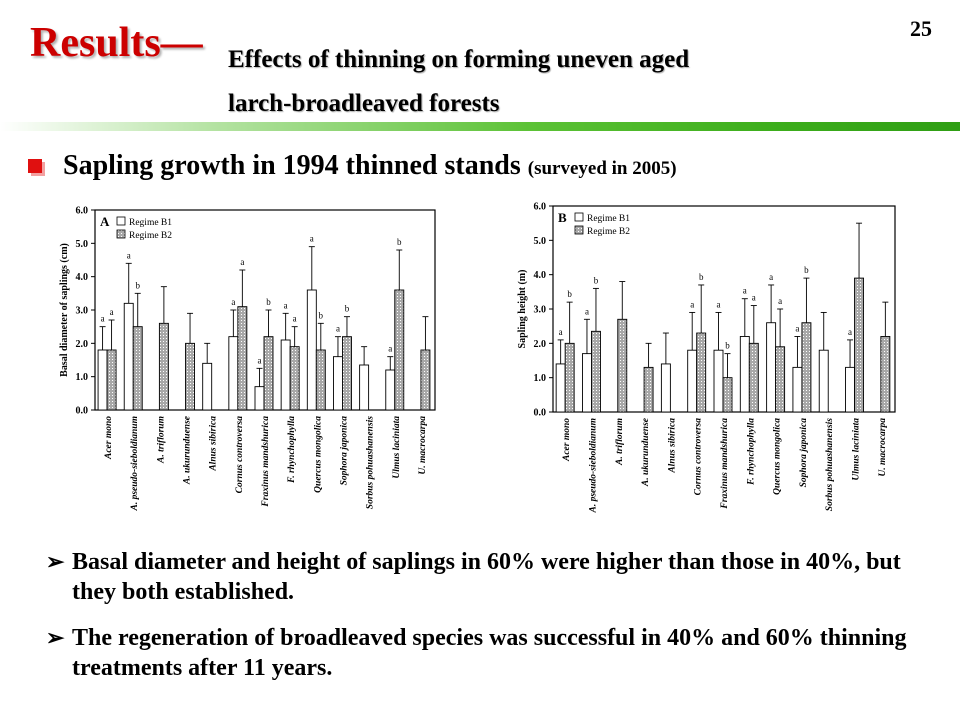 This screenshot has height=720, width=960. I want to click on bar-b1-fraxinus-mandshurica, so click(718, 381).